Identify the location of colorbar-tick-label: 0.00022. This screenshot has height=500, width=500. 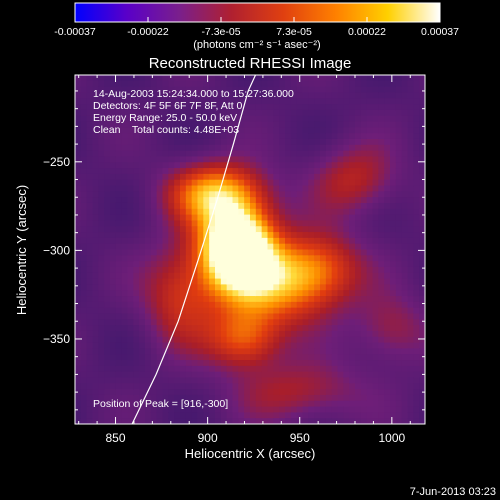
(367, 32).